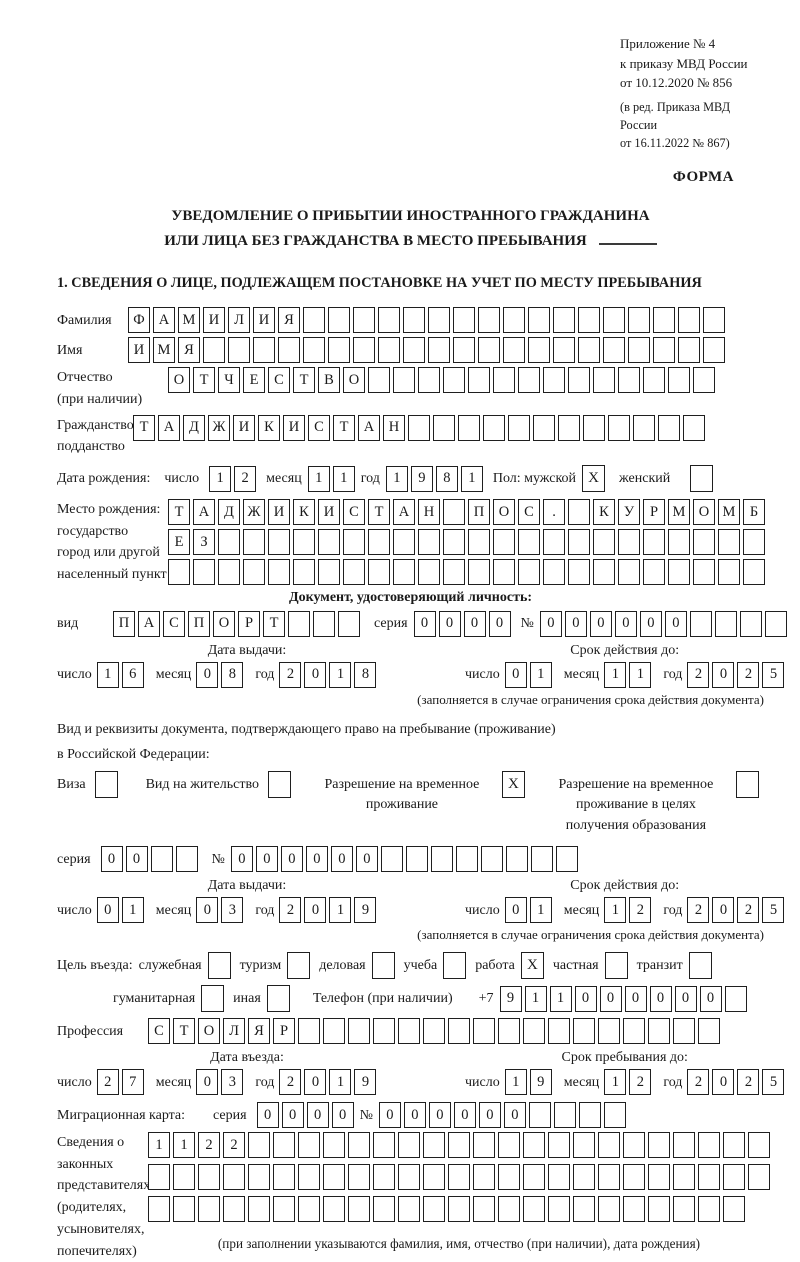  I want to click on purpose-business-checkbox, so click(383, 966).